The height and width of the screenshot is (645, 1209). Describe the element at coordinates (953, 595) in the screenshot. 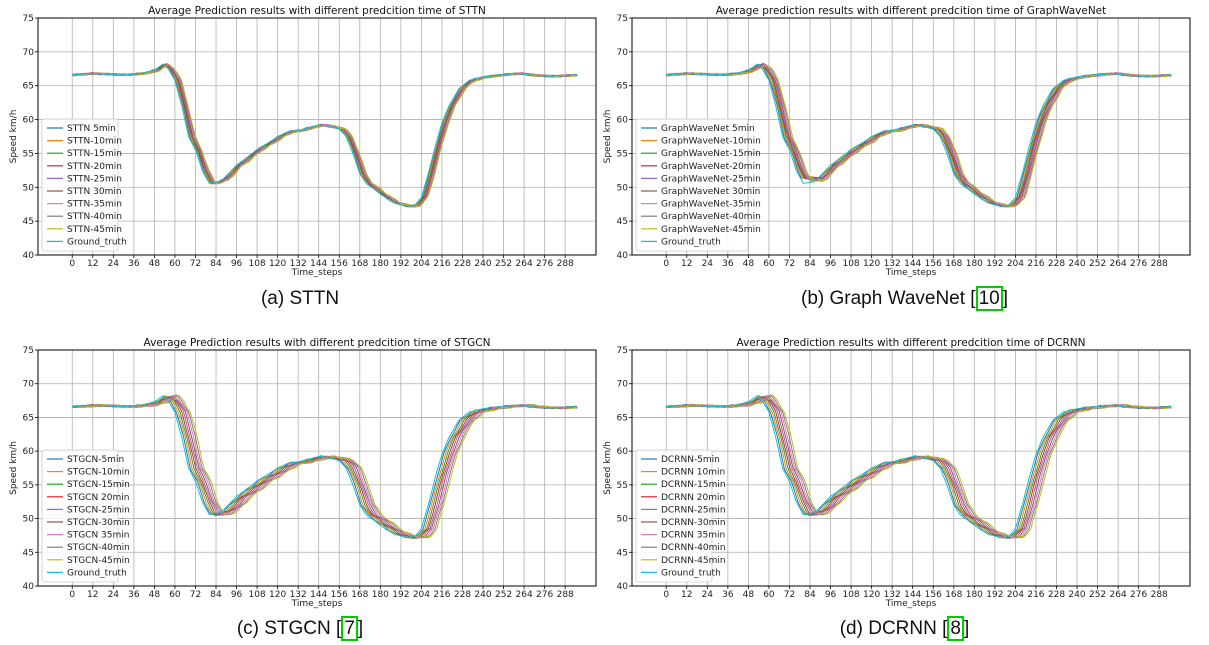

I see `x-tick-label: 168` at that location.